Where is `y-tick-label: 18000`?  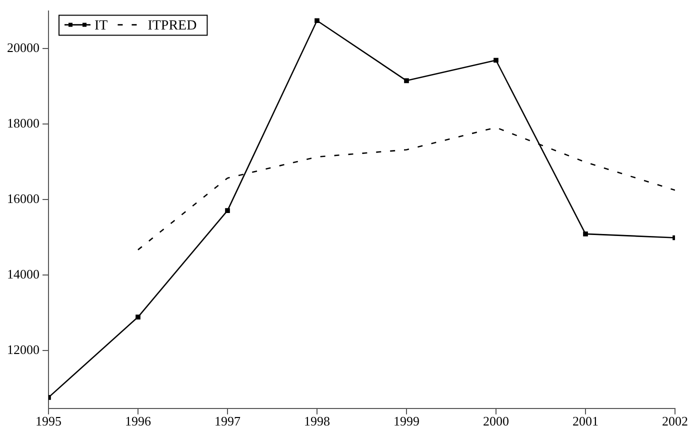 y-tick-label: 18000 is located at coordinates (23, 123).